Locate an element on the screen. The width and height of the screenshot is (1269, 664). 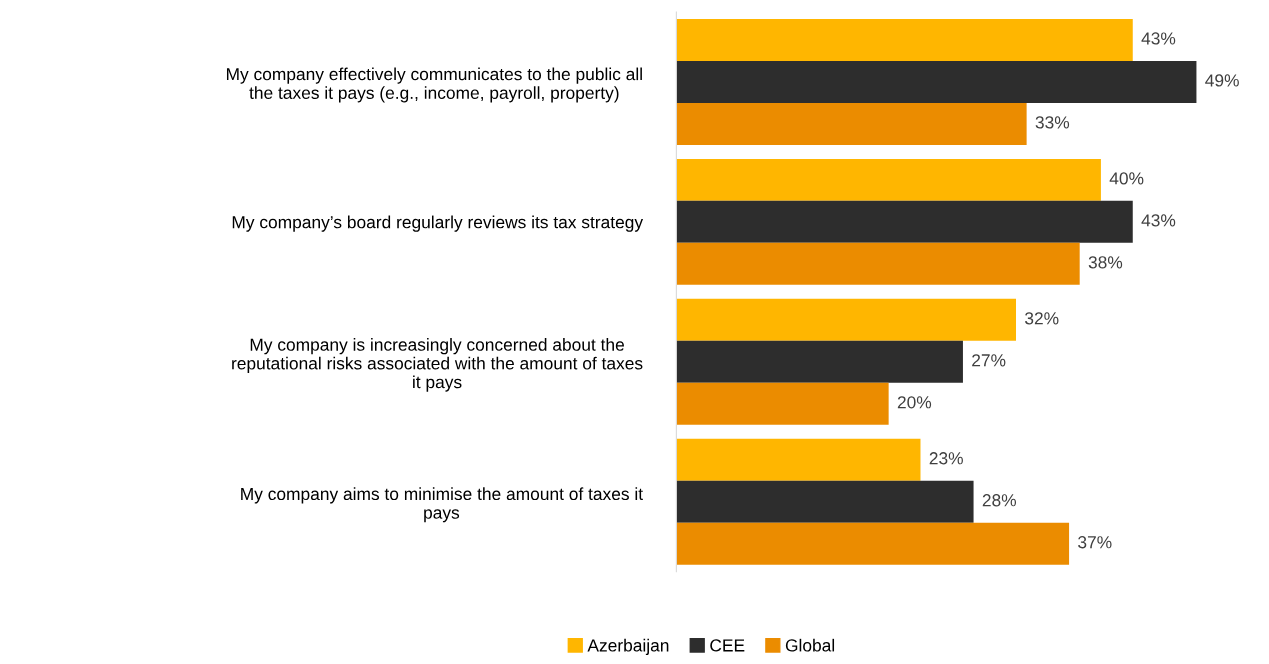
y-tick-label: My company effectively communicates to the public all the taxes it pays (e.g., income, payroll, property) is located at coordinates (434, 85).